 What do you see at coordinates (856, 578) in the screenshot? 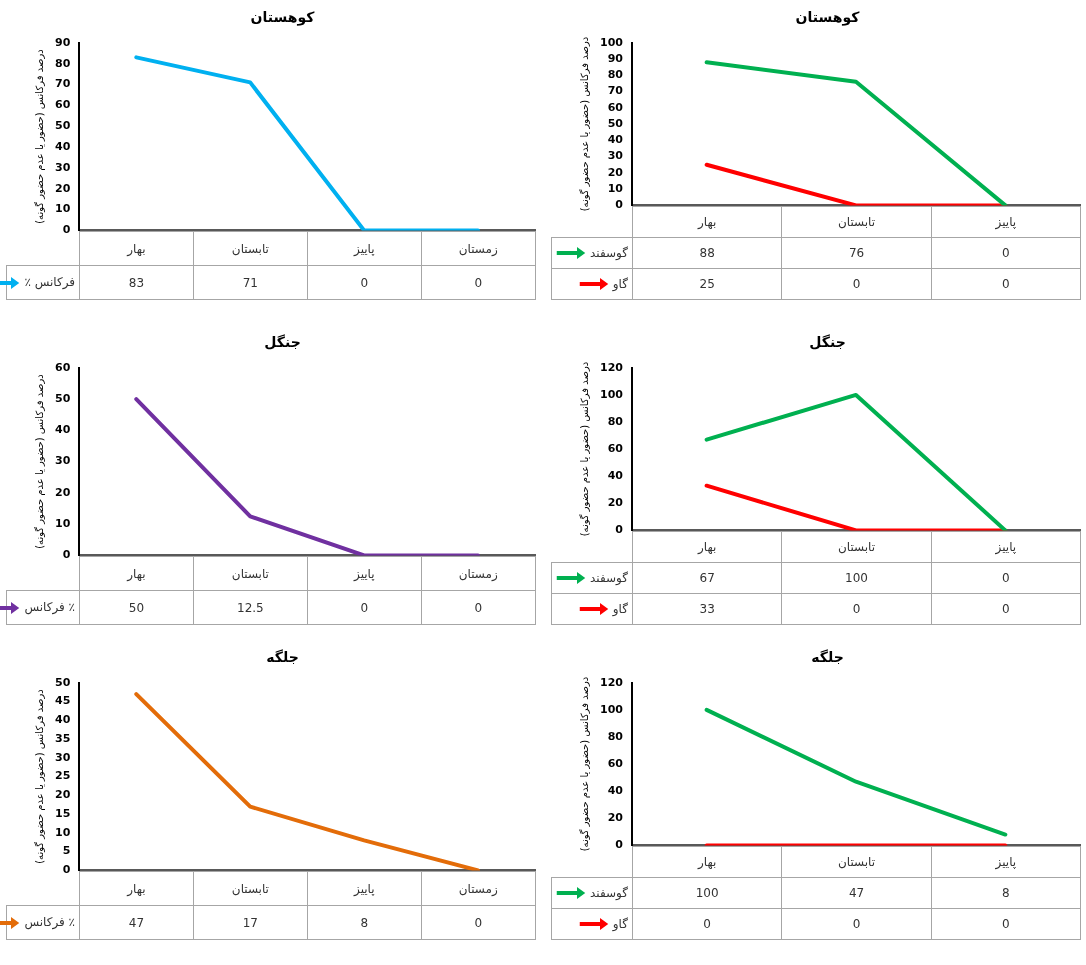
I see `data-label: 100` at bounding box center [856, 578].